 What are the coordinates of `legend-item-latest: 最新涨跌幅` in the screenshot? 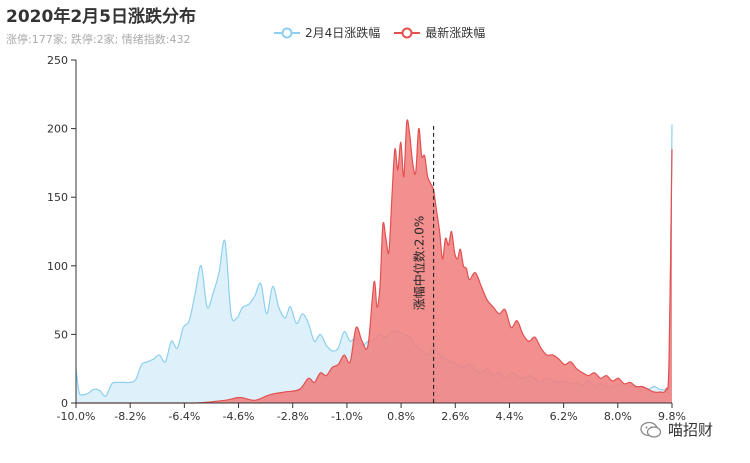 It's located at (439, 32).